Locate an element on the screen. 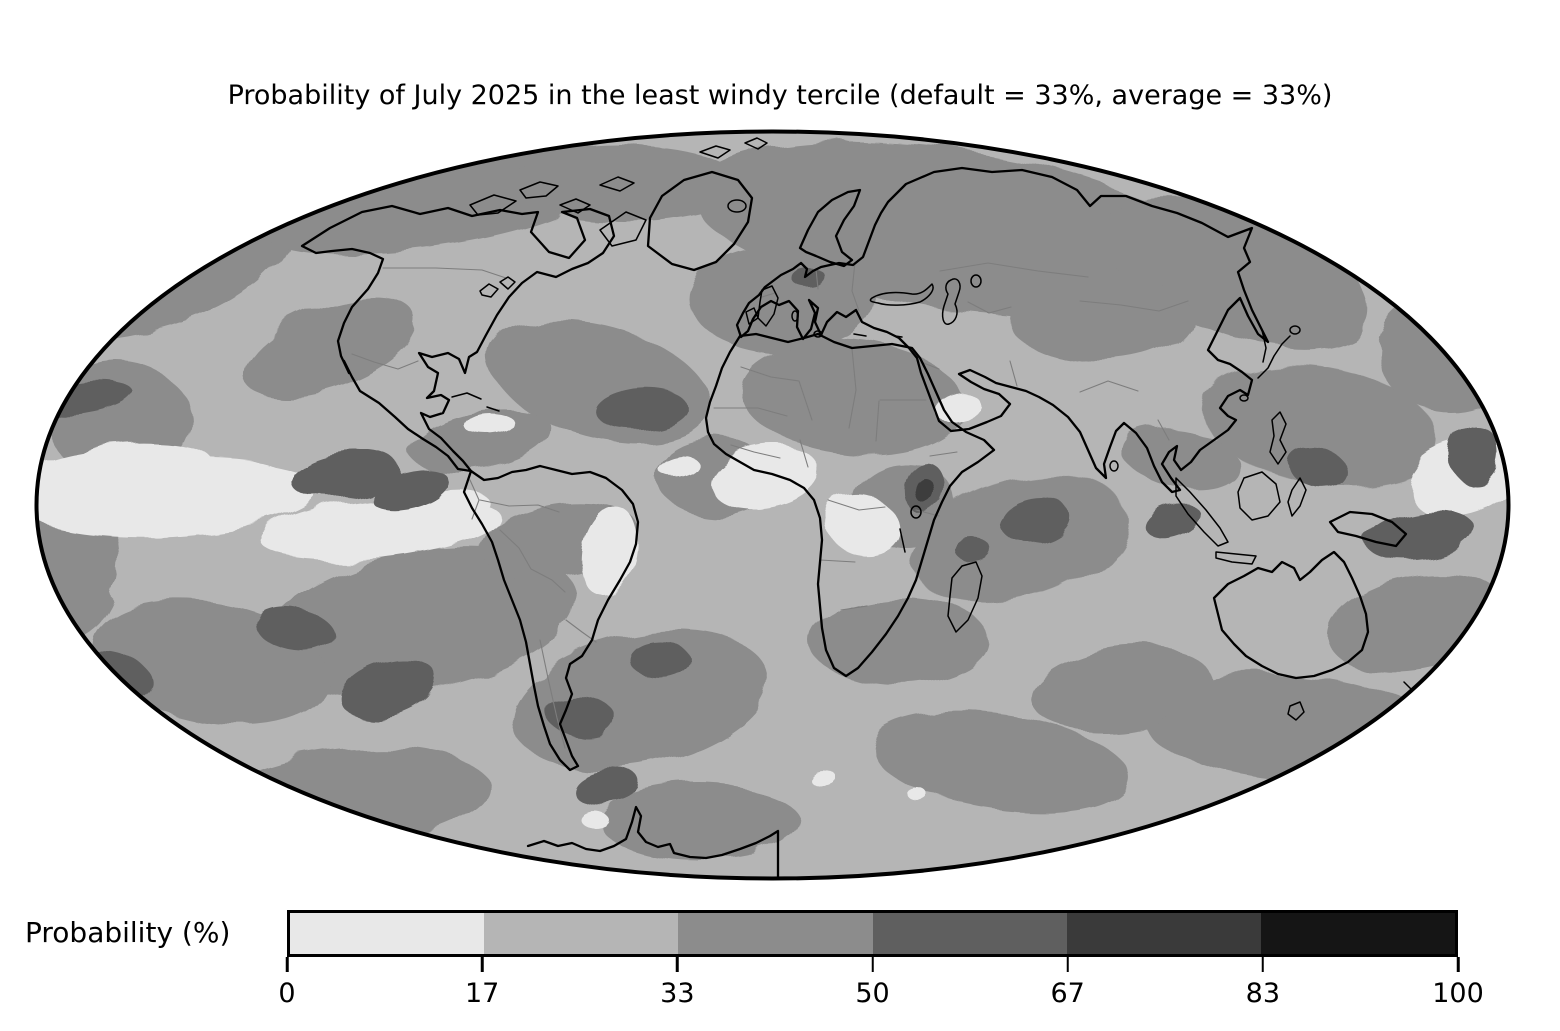 Image resolution: width=1560 pixels, height=1031 pixels. coast-caspian-sea is located at coordinates (961, 299).